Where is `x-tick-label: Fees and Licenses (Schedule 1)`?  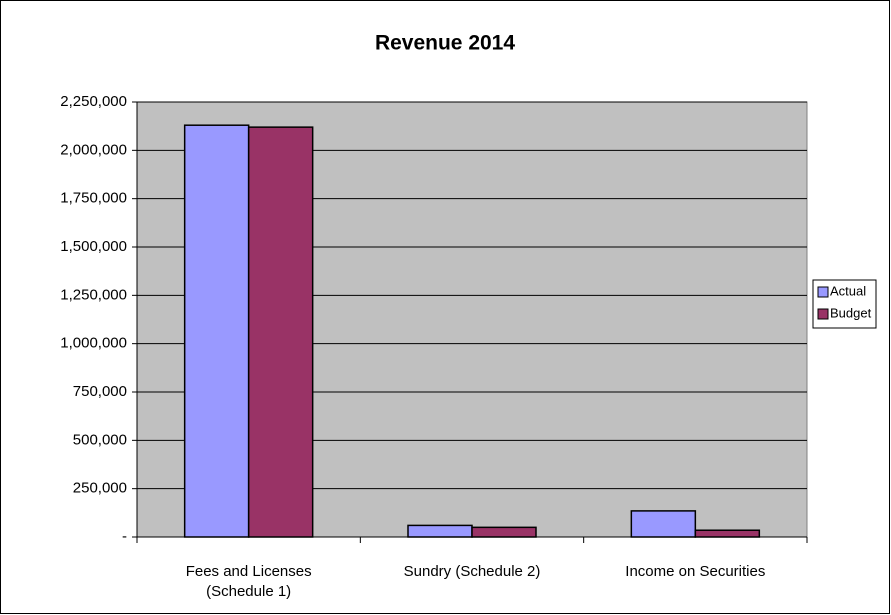
x-tick-label: Fees and Licenses (Schedule 1) is located at coordinates (248, 581).